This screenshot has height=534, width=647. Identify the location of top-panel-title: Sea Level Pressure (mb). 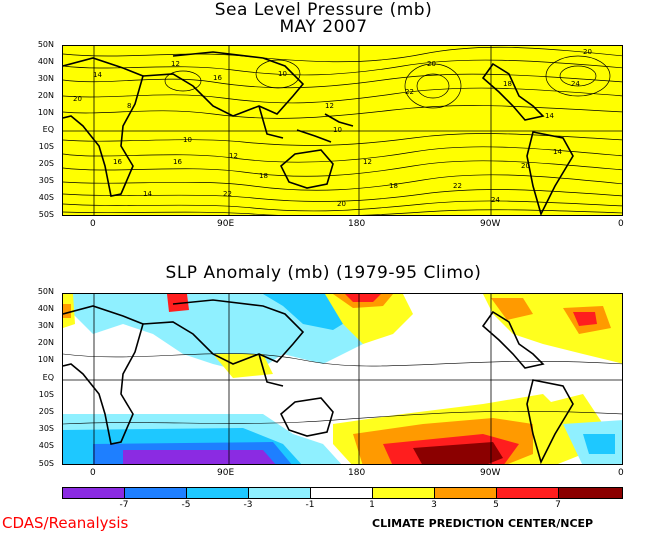
(323, 10).